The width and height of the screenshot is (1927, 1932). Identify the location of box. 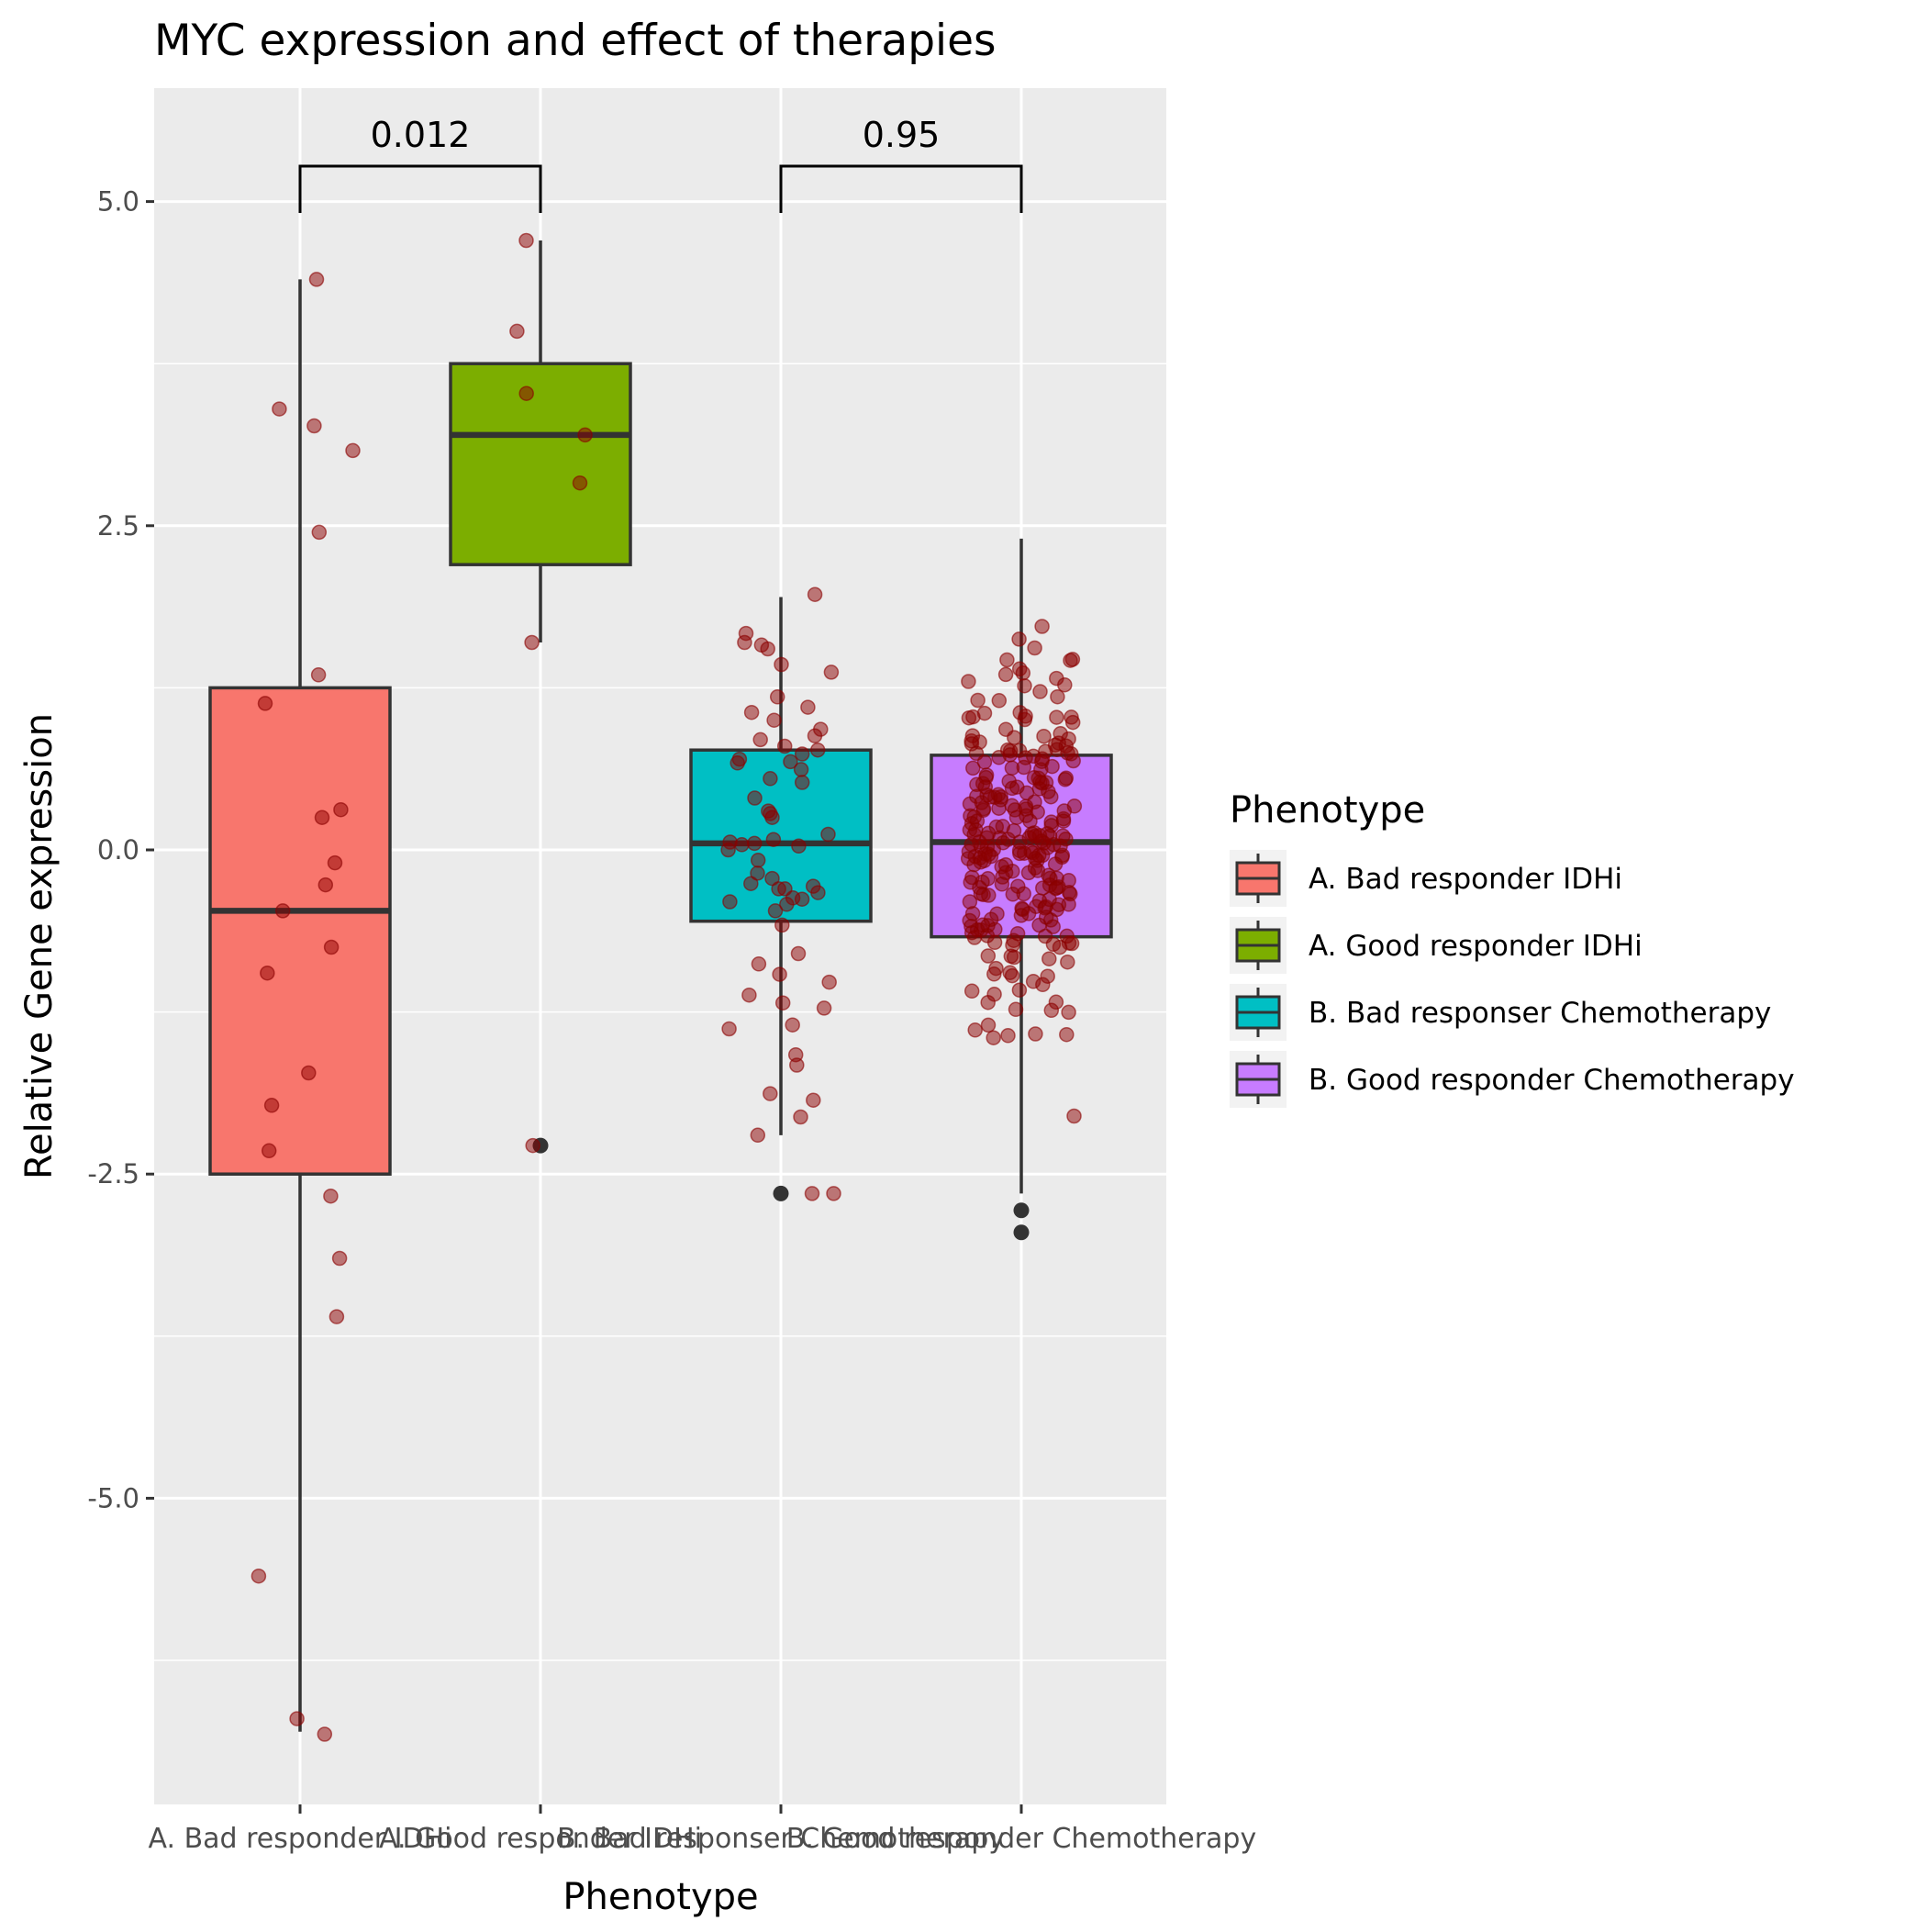
(300, 931).